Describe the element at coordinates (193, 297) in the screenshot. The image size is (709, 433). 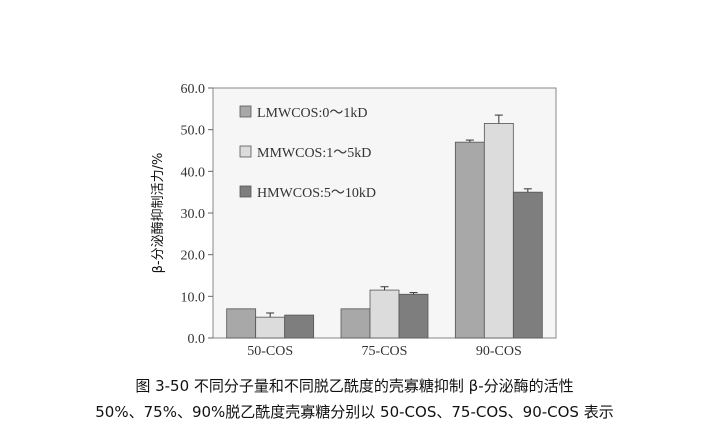
I see `y-tick-label: 10.0` at that location.